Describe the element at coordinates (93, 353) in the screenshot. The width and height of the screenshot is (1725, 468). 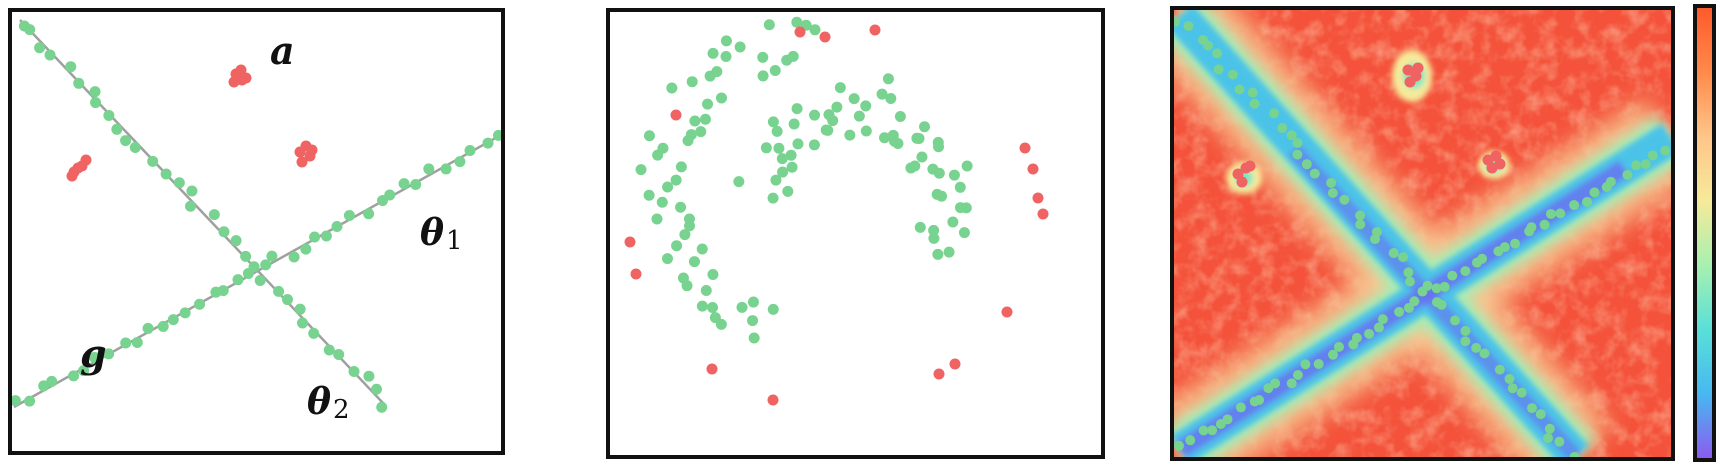
I see `label-g: g` at that location.